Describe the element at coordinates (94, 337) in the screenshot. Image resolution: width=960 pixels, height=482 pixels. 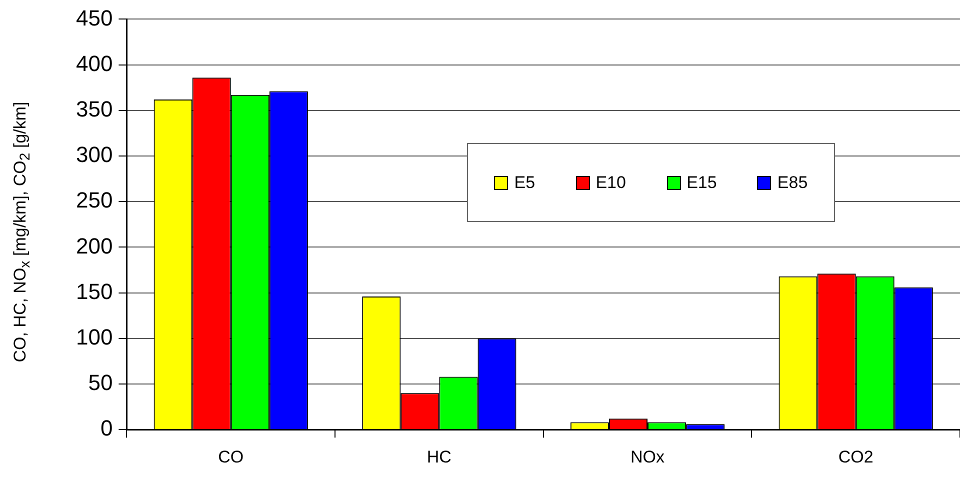
I see `y-tick-label: 100` at that location.